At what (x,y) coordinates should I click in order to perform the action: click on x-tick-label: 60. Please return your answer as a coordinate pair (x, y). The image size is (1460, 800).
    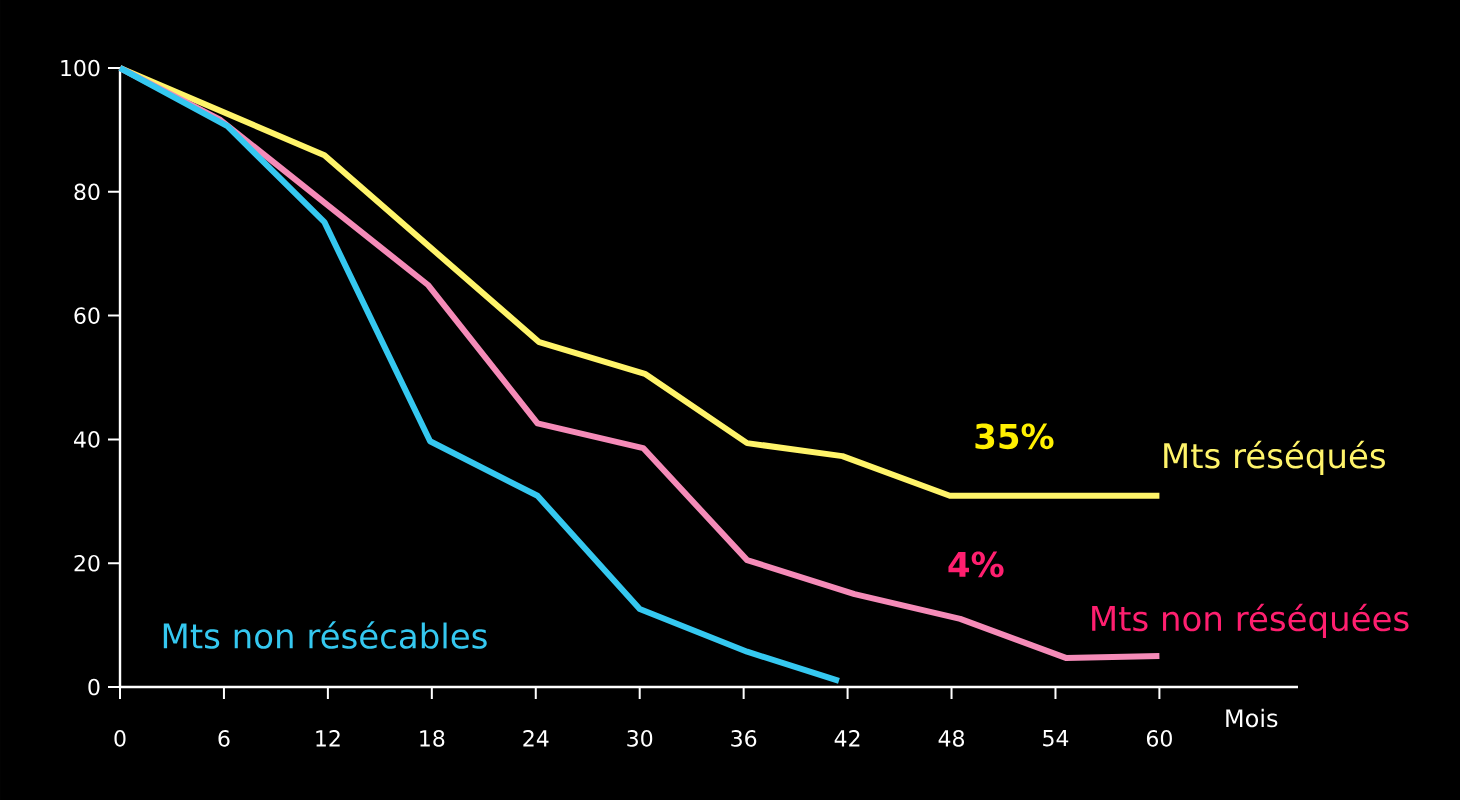
    Looking at the image, I should click on (1159, 738).